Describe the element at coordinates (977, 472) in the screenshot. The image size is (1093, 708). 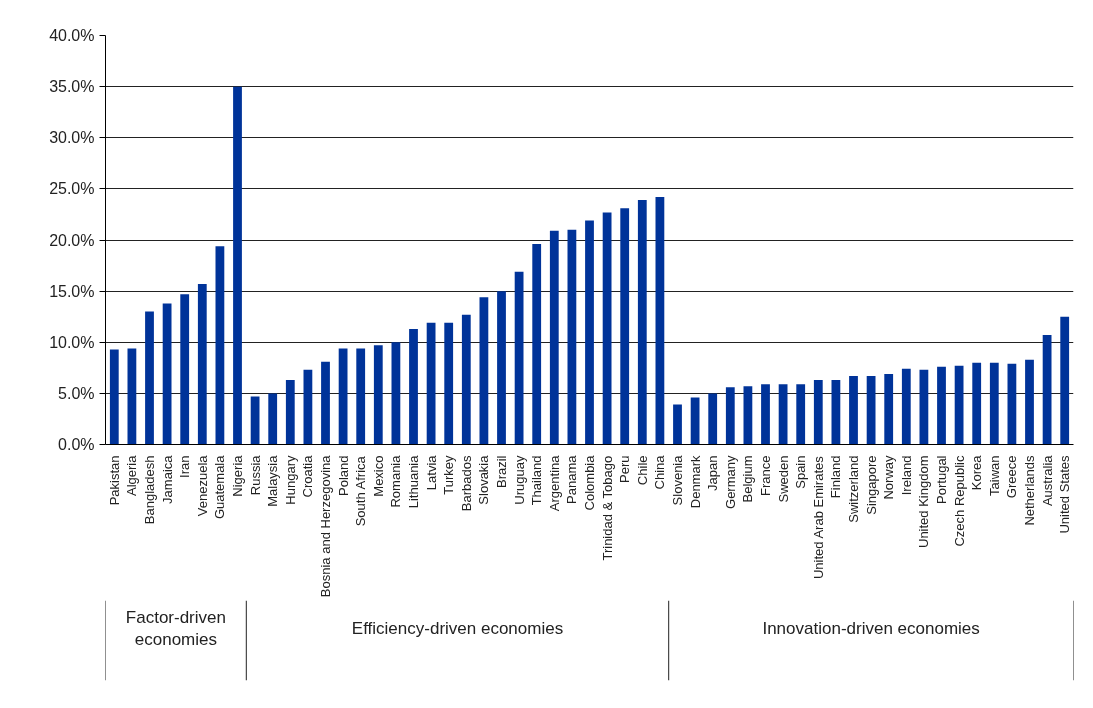
I see `x-tick-label: Korea` at that location.